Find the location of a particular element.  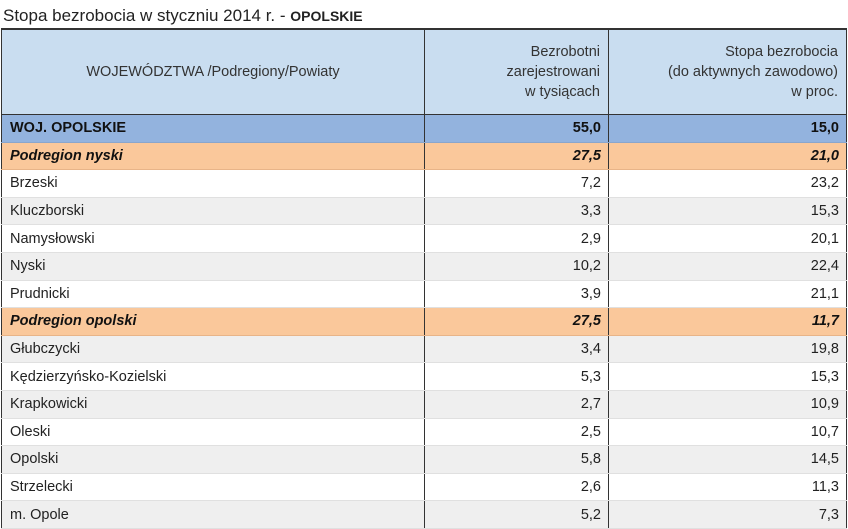

row-name: Głubczycki is located at coordinates (213, 349).